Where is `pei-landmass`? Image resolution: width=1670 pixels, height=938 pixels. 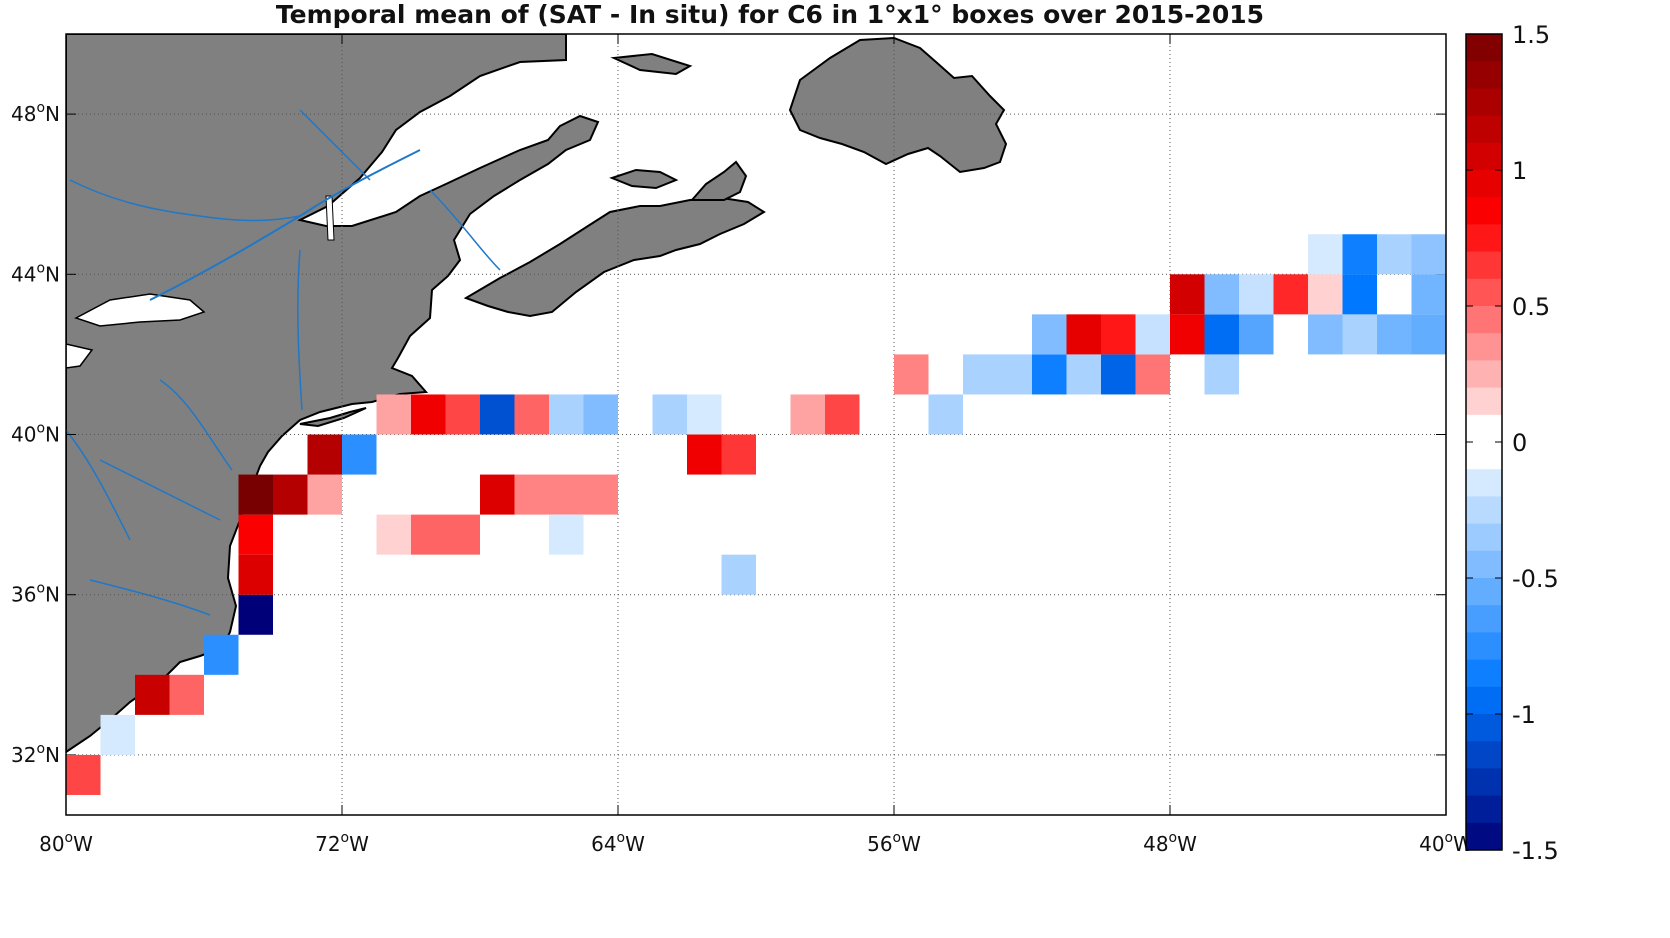 pei-landmass is located at coordinates (644, 179).